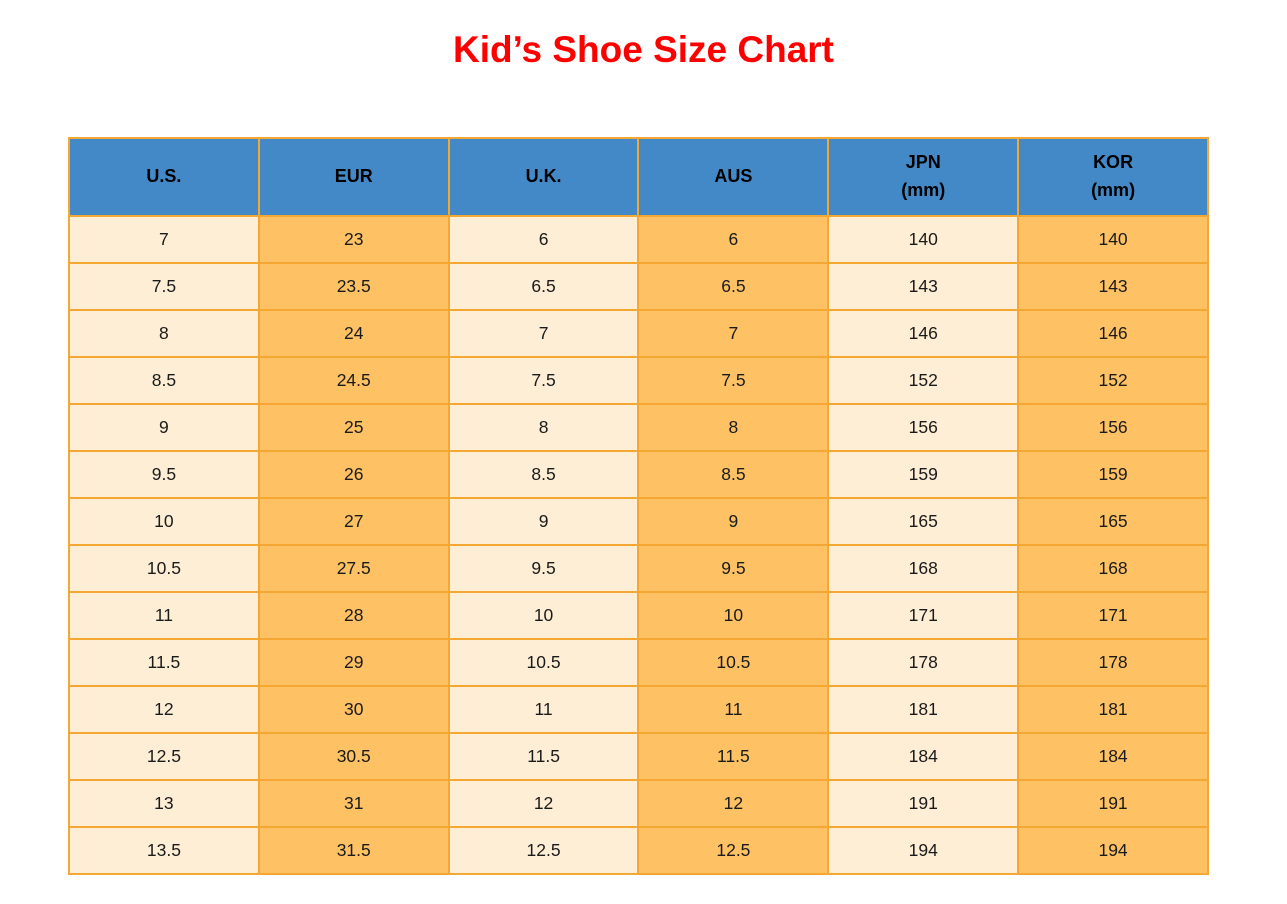 The height and width of the screenshot is (904, 1287). Describe the element at coordinates (353, 662) in the screenshot. I see `table-cell: 29` at that location.